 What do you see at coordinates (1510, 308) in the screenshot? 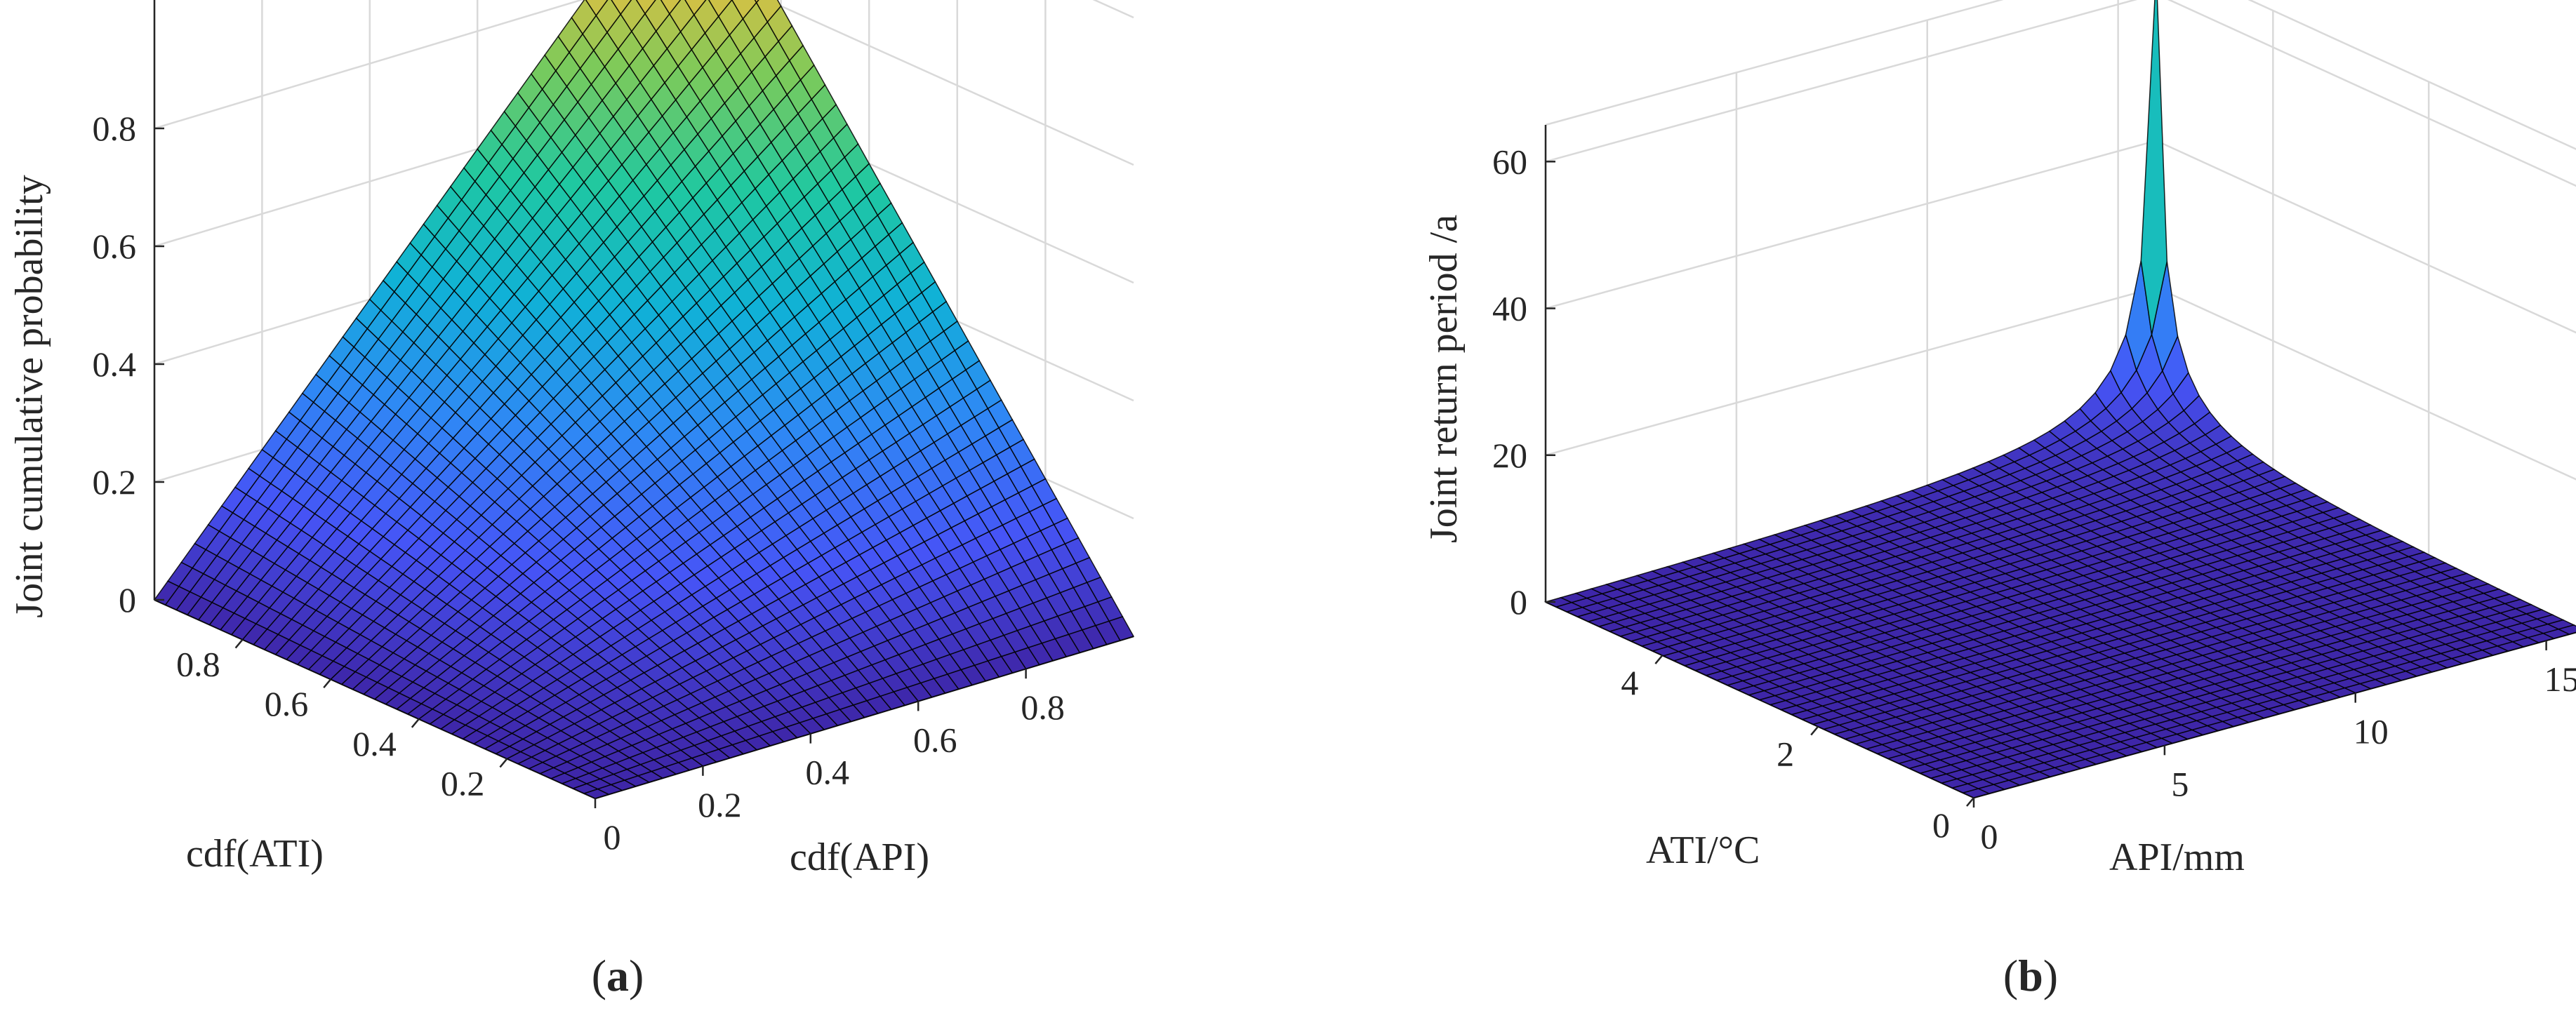
I see `b-z-tick-label-2: 40` at bounding box center [1510, 308].